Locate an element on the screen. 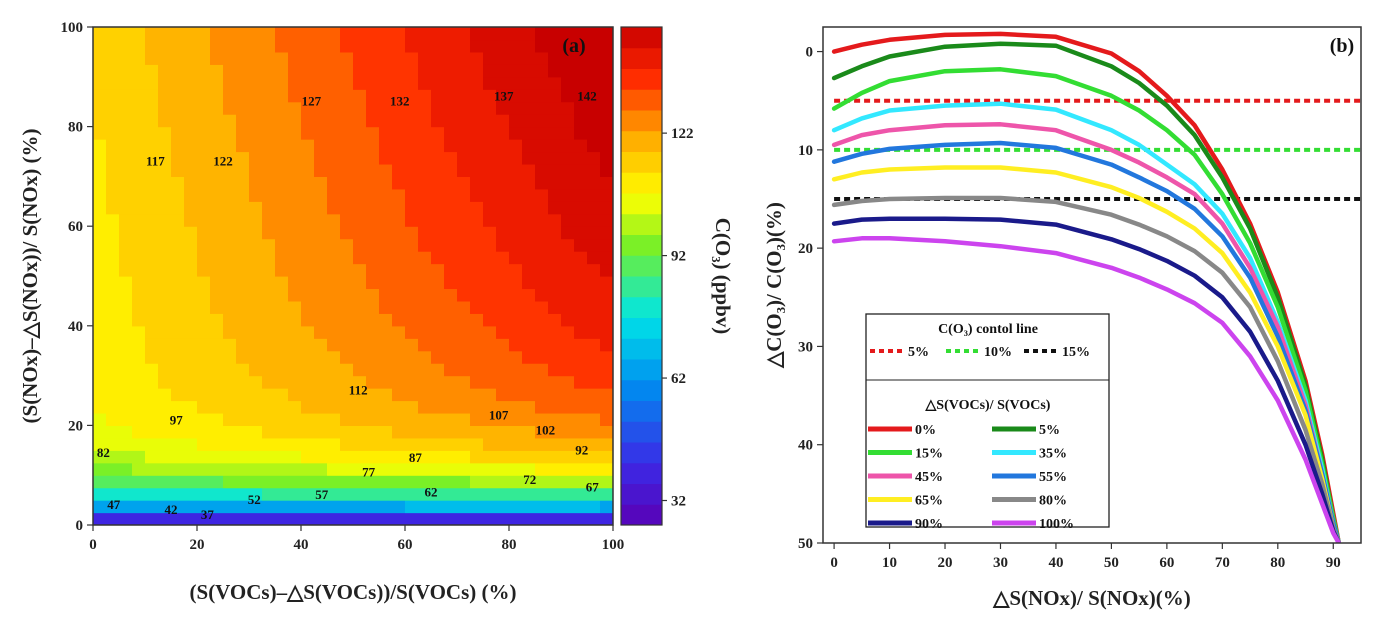 The width and height of the screenshot is (1382, 627). y-tick-label: 0 is located at coordinates (810, 53).